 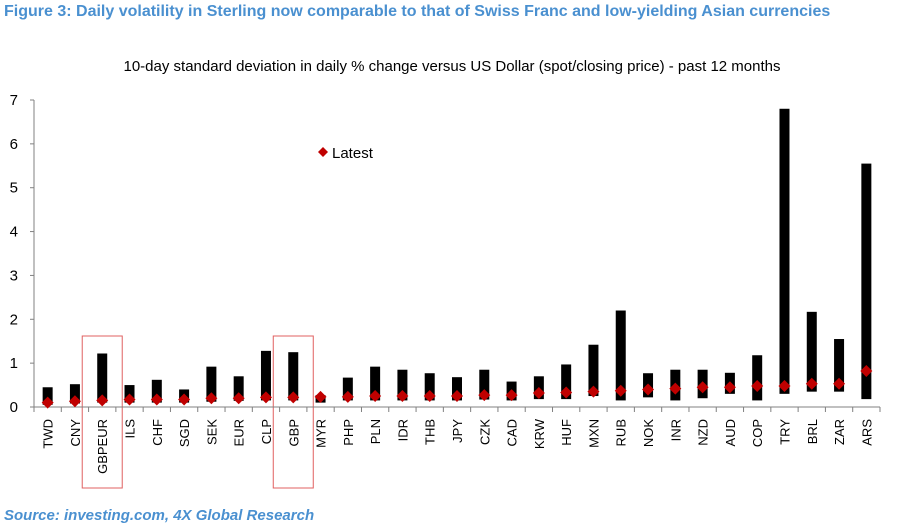 I want to click on latest-marker-krw, so click(x=538, y=392).